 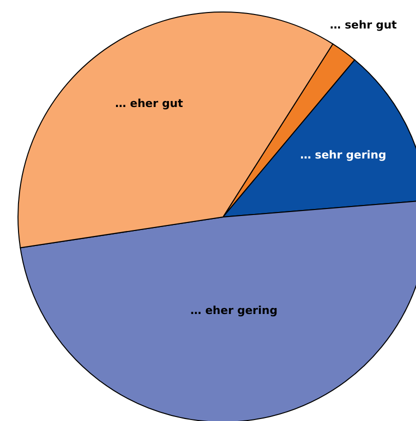 I want to click on slice-label: … eher gut, so click(x=149, y=103).